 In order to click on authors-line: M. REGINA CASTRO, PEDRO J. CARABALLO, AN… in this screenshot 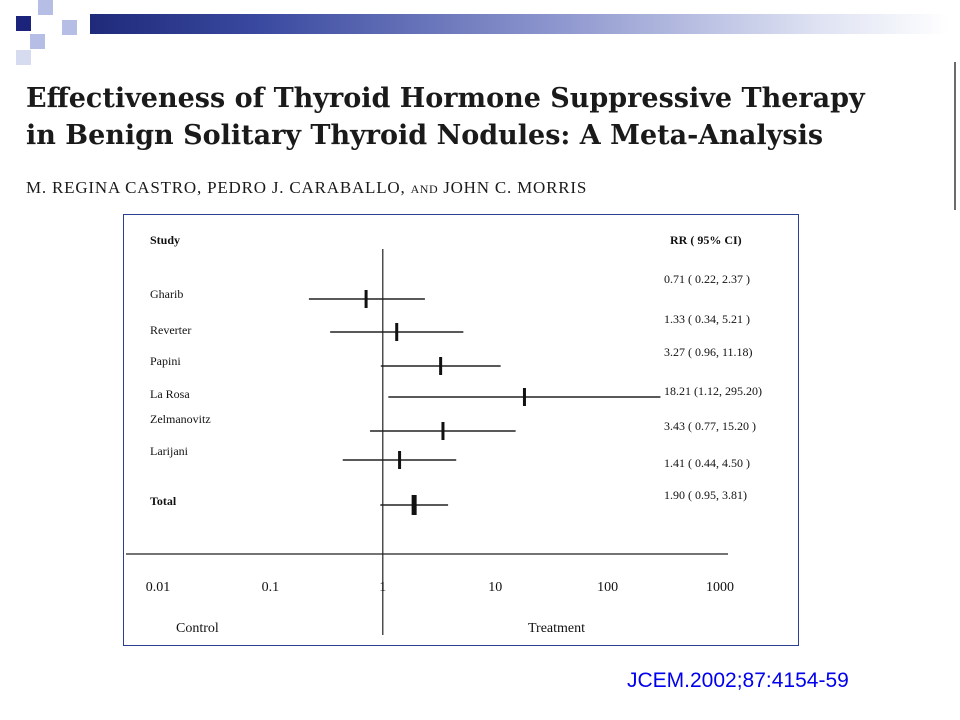, I will do `click(306, 188)`.